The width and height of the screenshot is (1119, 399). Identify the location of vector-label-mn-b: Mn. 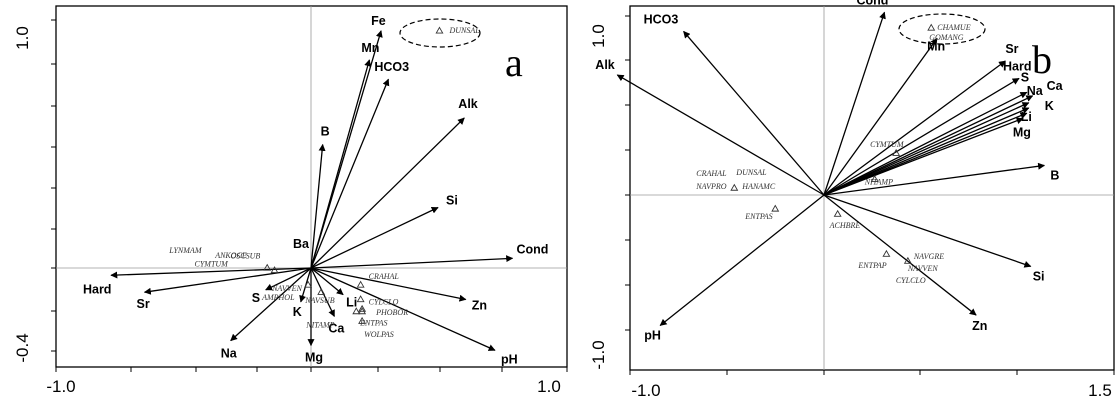
(936, 46).